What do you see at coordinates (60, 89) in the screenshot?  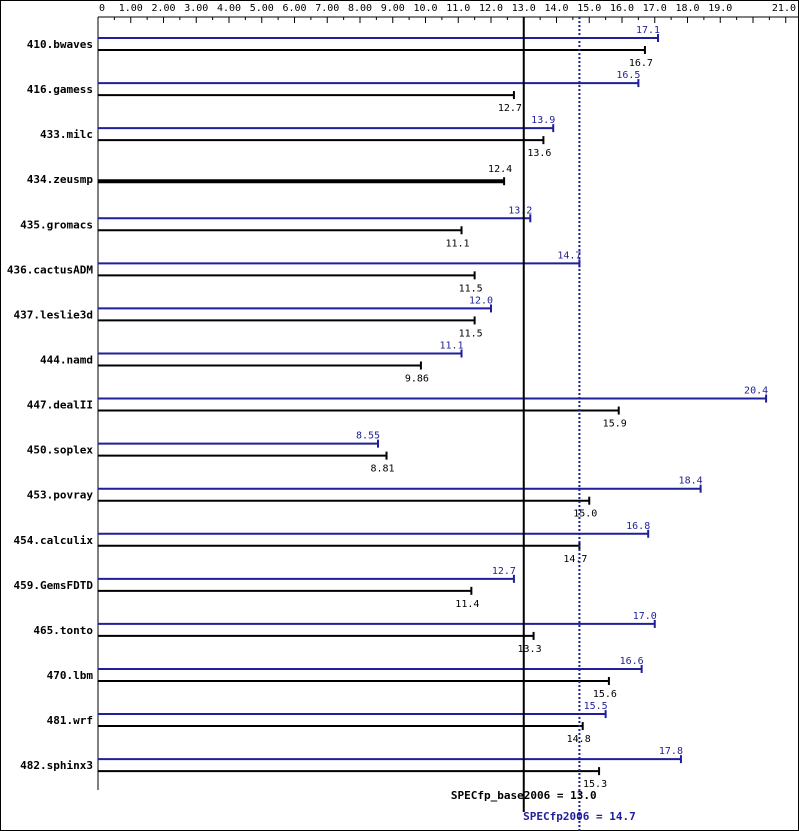 I see `benchmark-label: 416.gamess` at bounding box center [60, 89].